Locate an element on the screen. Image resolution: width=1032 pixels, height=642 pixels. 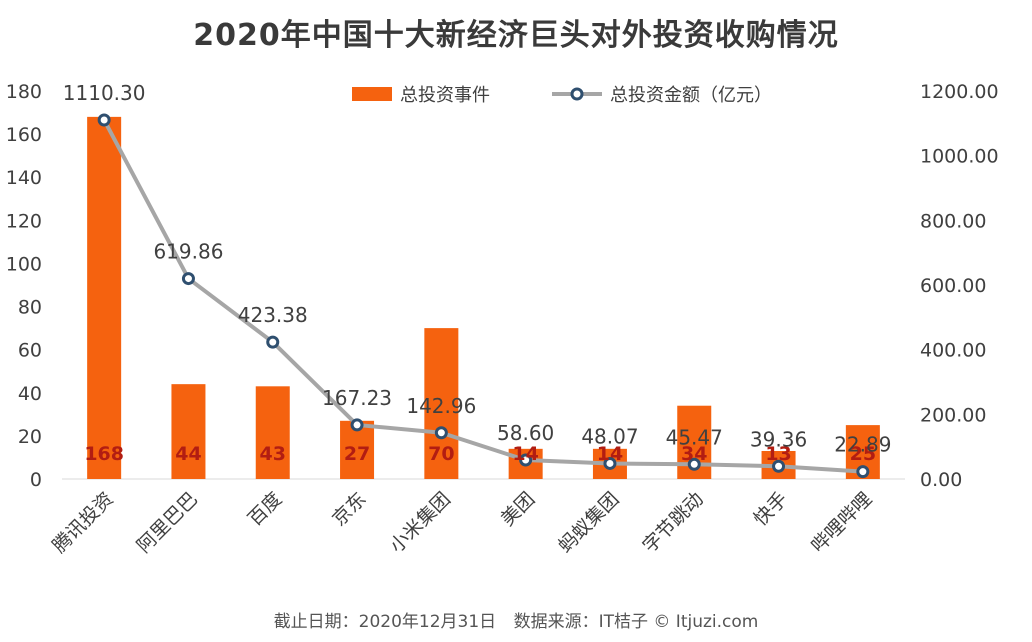
category-label: 百度 is located at coordinates (265, 509).